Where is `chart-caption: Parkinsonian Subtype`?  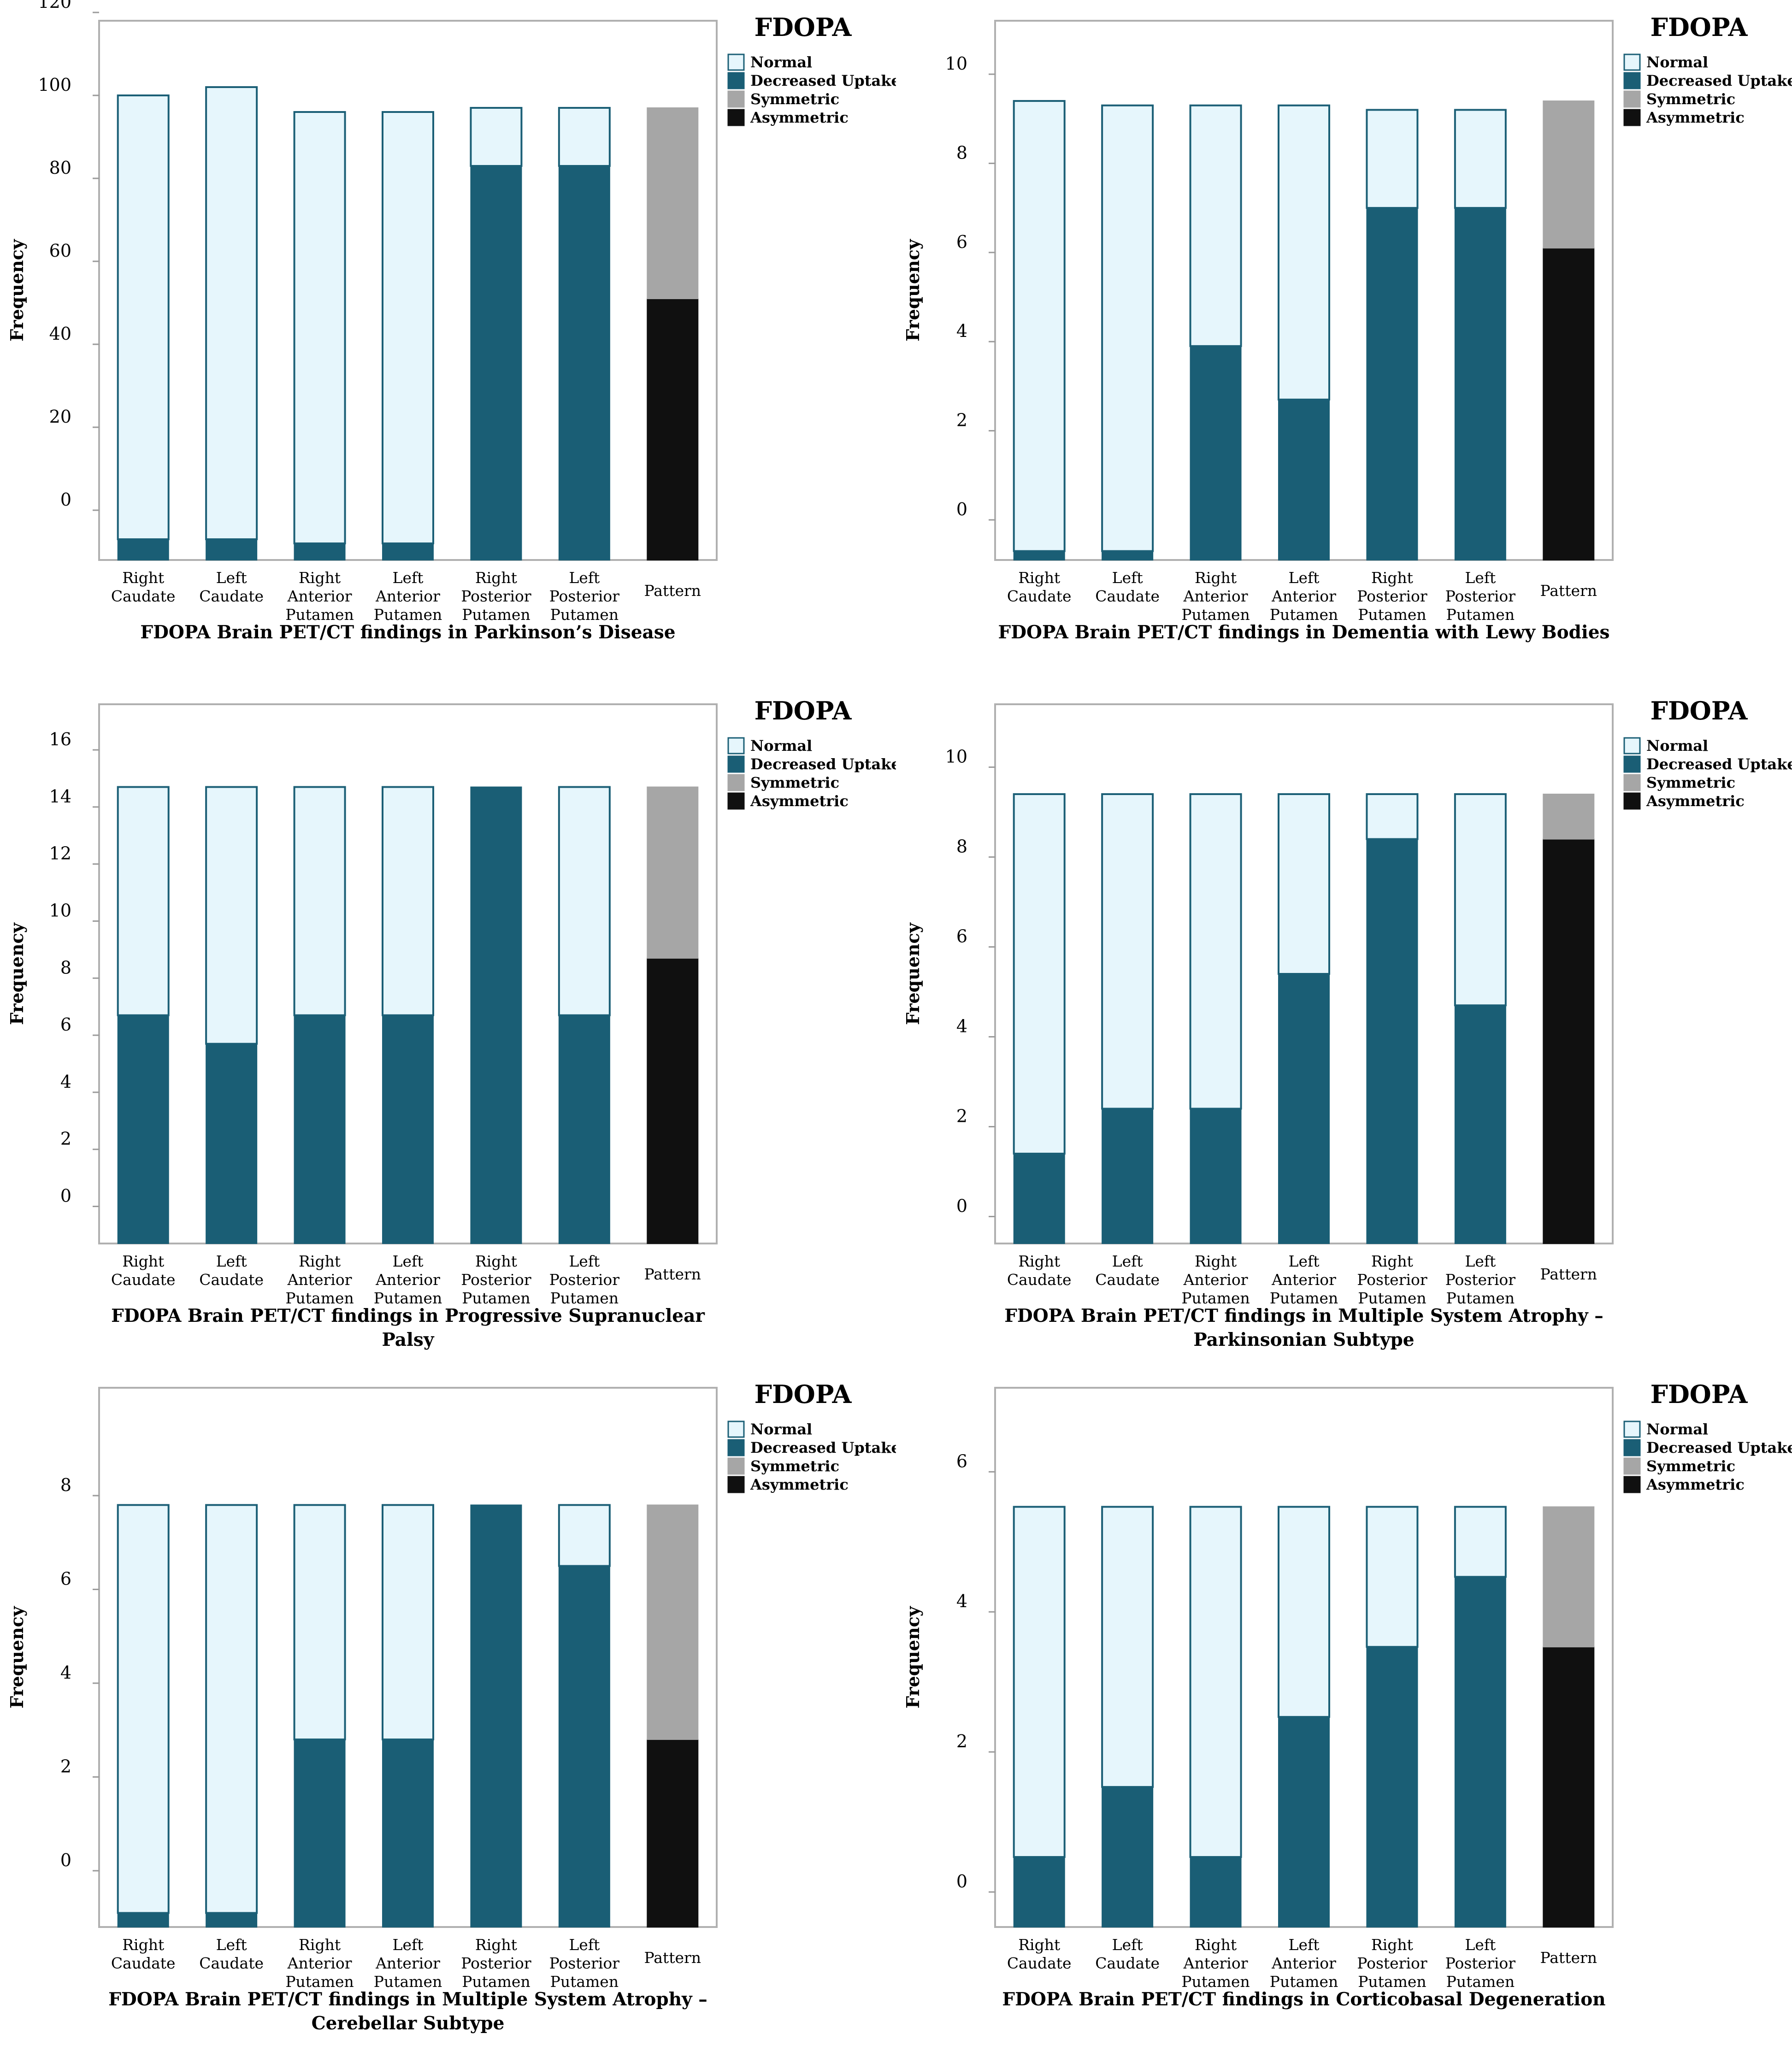
chart-caption: Parkinsonian Subtype is located at coordinates (1303, 1339).